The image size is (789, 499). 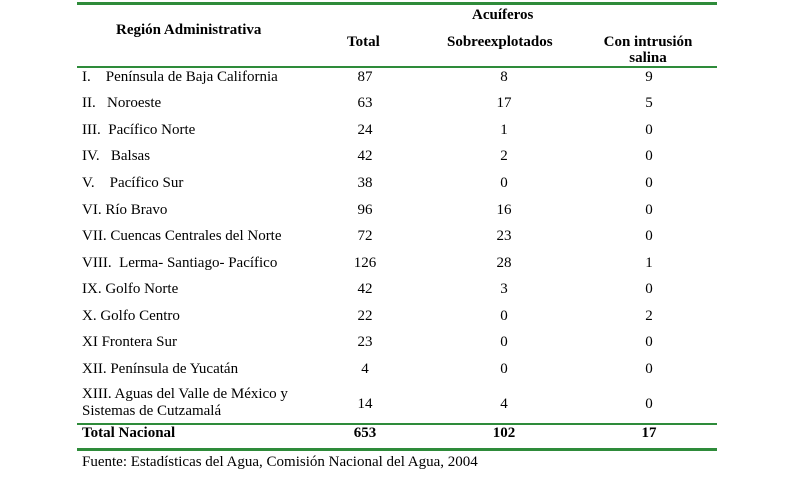 I want to click on table-row: IX. Golfo Norte 42 3 0, so click(x=394, y=289).